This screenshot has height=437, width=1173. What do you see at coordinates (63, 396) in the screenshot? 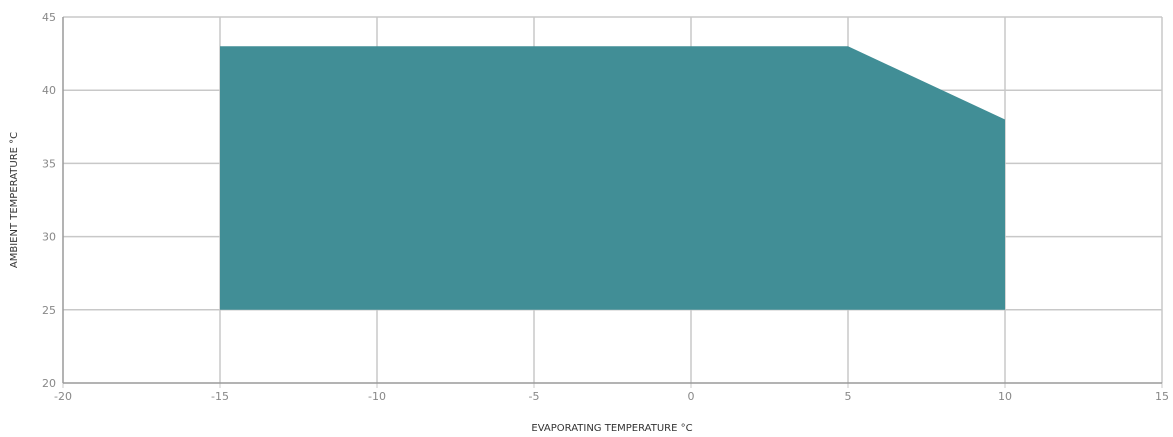
I see `x-tick-label: -20` at bounding box center [63, 396].